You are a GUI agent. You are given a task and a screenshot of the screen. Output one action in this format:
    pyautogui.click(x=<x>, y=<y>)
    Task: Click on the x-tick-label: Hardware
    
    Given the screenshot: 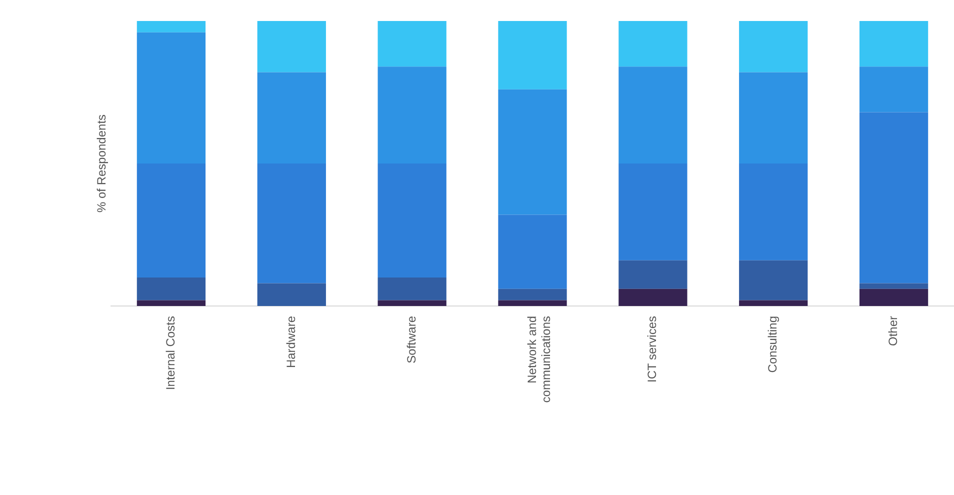 What is the action you would take?
    pyautogui.click(x=291, y=342)
    